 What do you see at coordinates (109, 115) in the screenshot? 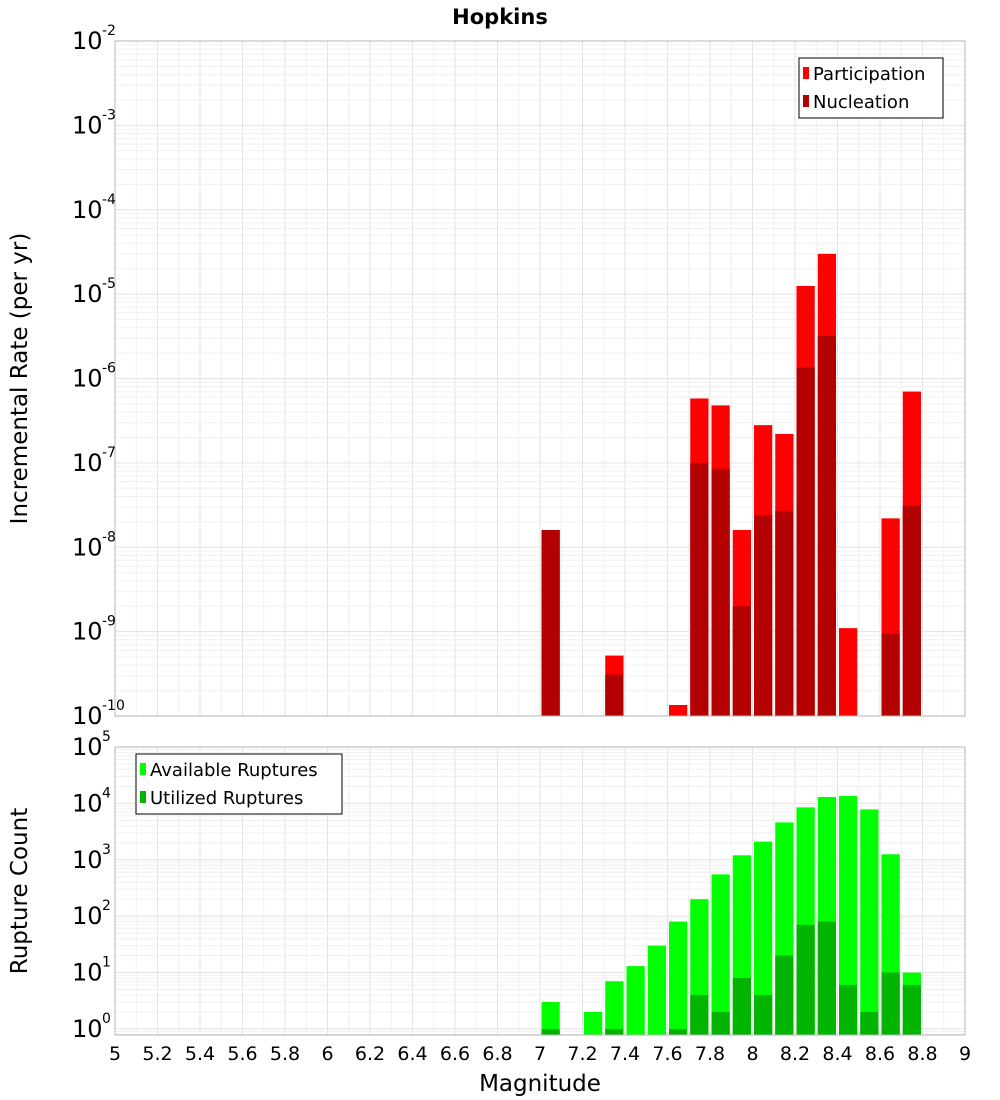
I see `y-tick-exponent: -3` at bounding box center [109, 115].